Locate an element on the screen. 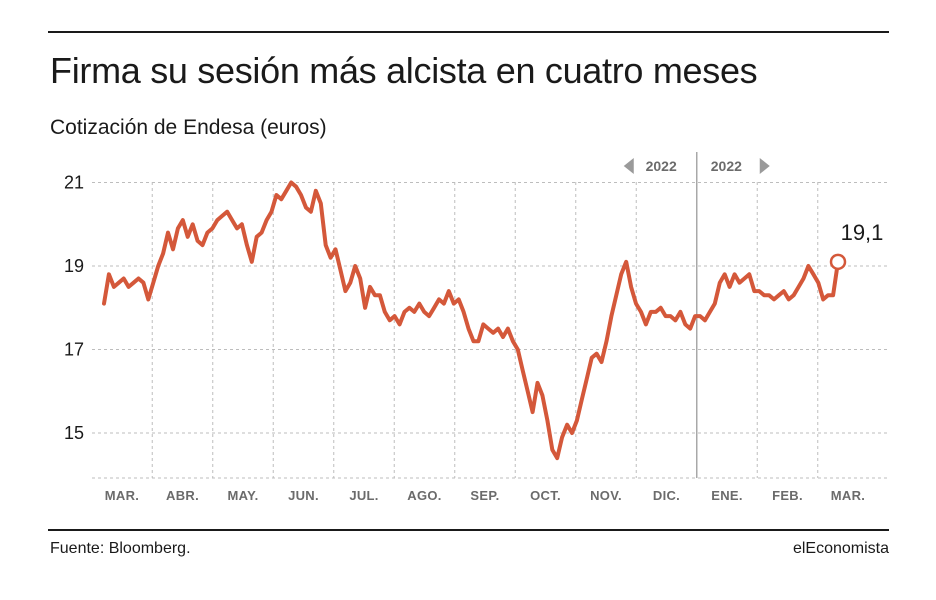  x-tick-label: ABR. is located at coordinates (182, 495).